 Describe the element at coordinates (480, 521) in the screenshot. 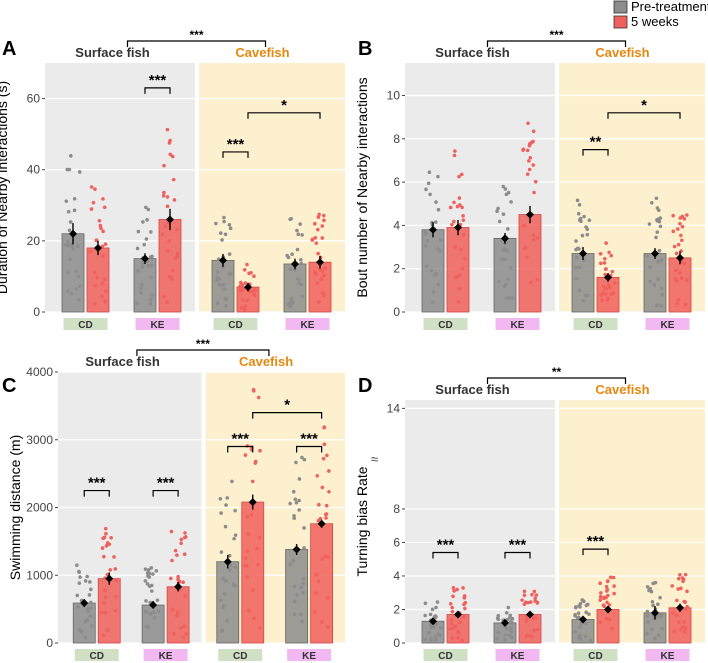

I see `surface-background` at that location.